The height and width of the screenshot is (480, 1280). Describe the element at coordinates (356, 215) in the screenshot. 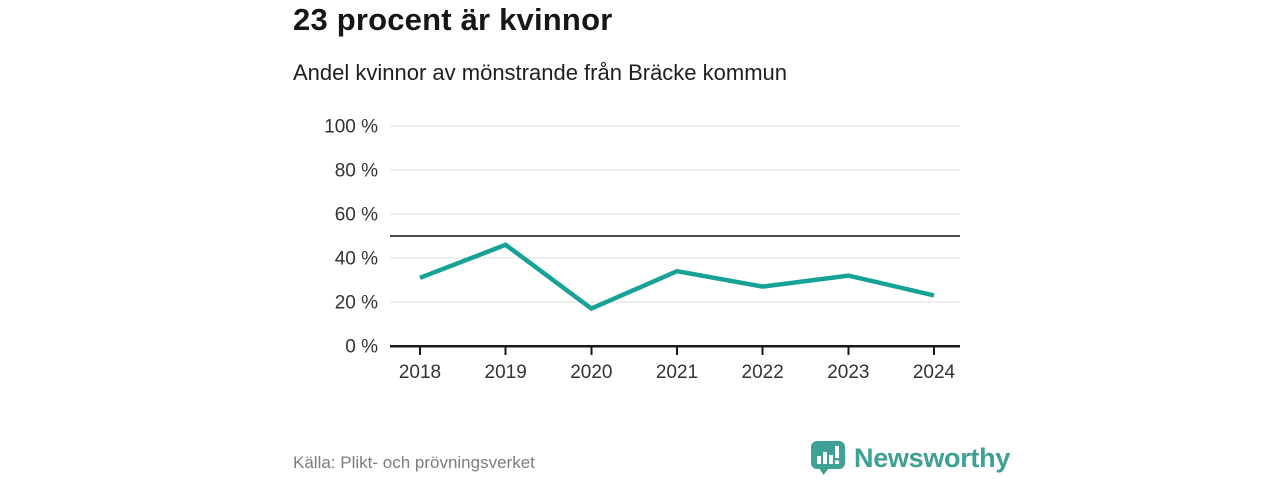

I see `svg-text: 60 %` at that location.